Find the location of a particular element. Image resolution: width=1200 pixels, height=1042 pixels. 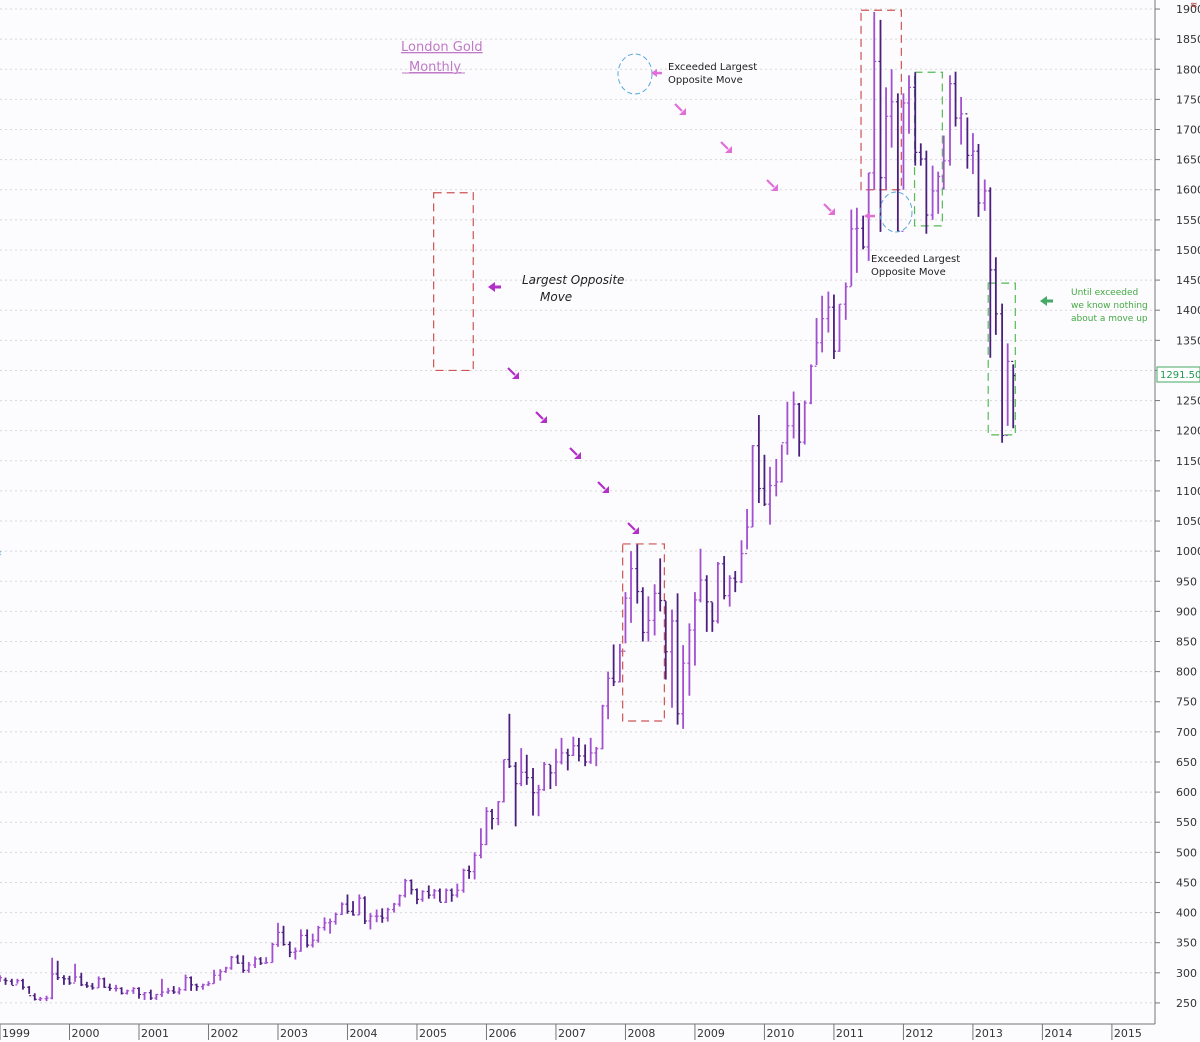

y-tick-label: 1150 is located at coordinates (1188, 461).